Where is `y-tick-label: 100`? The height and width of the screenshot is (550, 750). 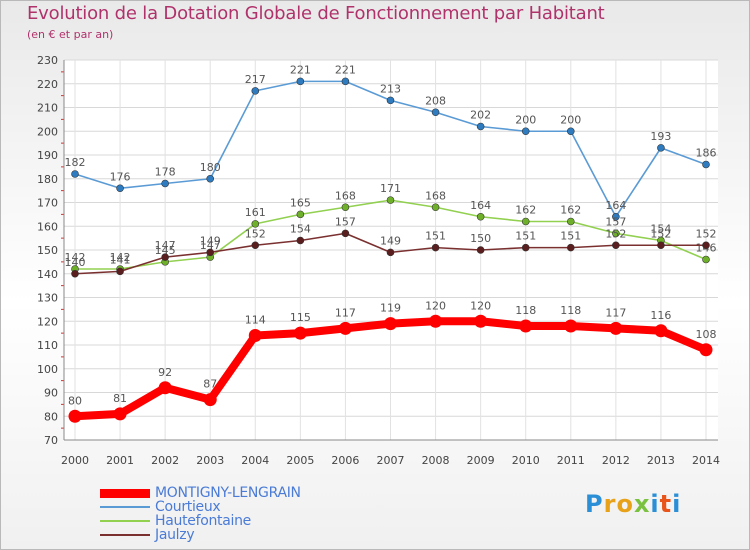 y-tick-label: 100 is located at coordinates (47, 369).